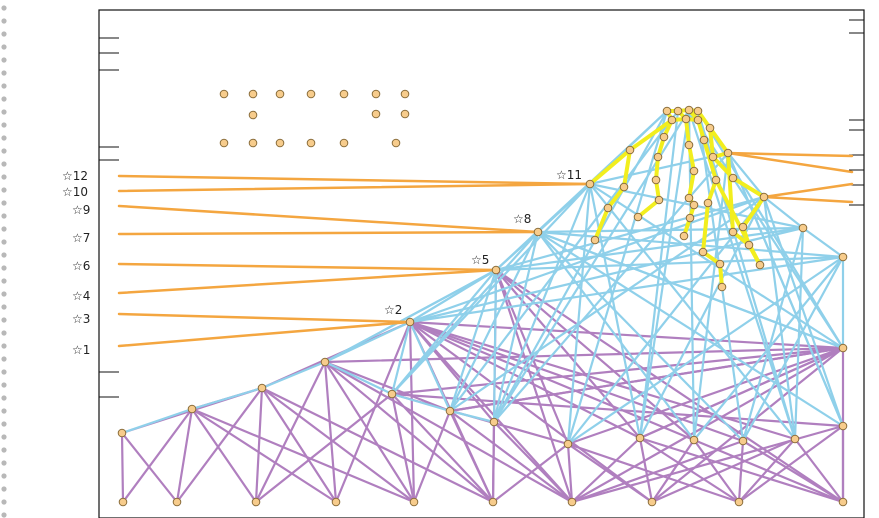 This screenshot has height=518, width=879. I want to click on spiral-binding, so click(4, 261).